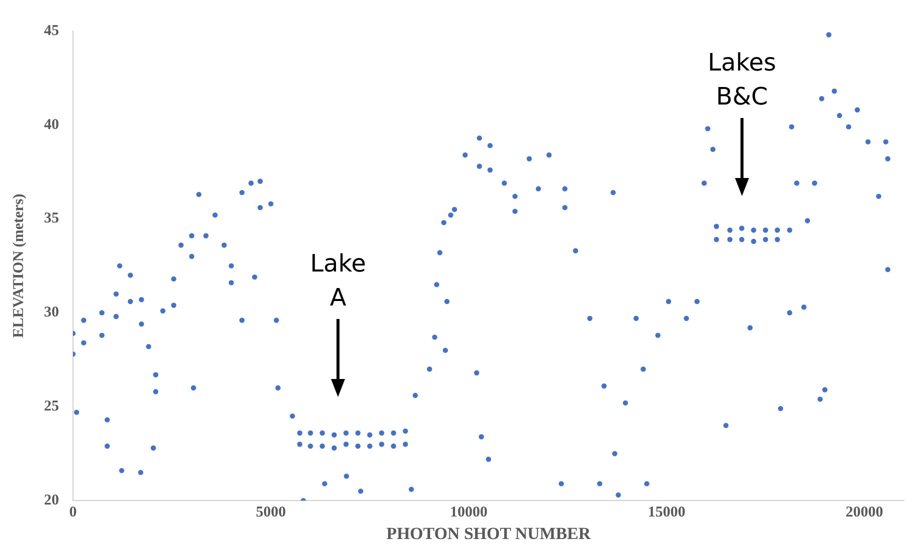  What do you see at coordinates (489, 534) in the screenshot?
I see `x-axis-title: PHOTON SHOT NUMBER` at bounding box center [489, 534].